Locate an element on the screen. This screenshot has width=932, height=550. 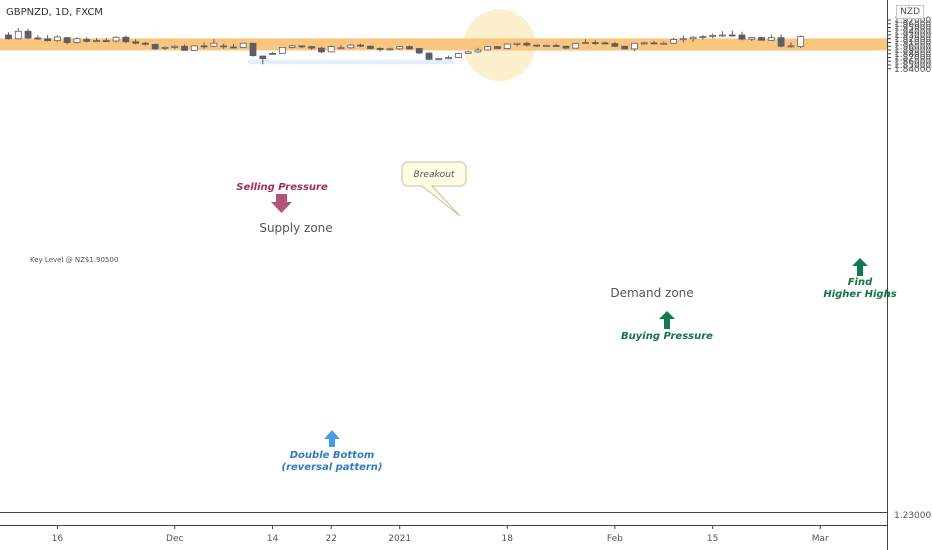
price-tick-label: 1.97000 is located at coordinates (912, 21).